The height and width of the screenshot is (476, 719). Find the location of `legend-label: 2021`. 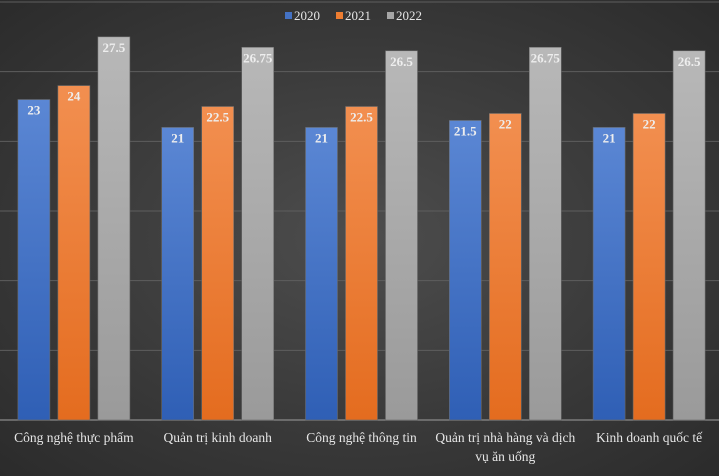

legend-label: 2021 is located at coordinates (358, 15).